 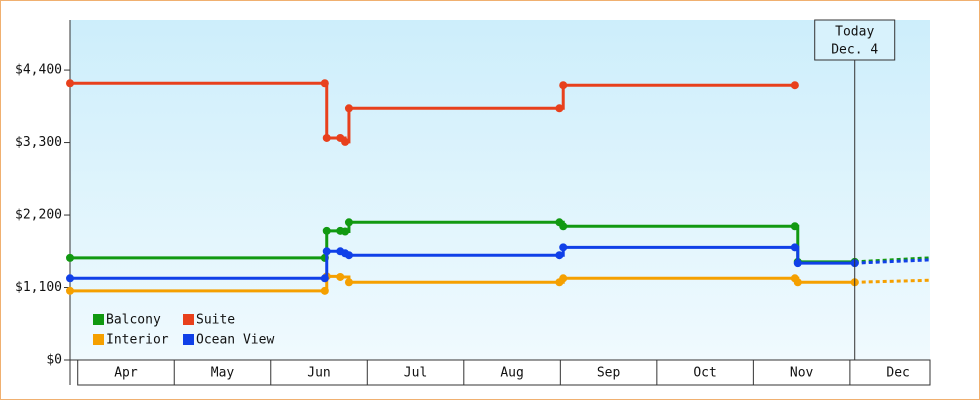 I want to click on y-tick-label: $0, so click(x=54, y=360).